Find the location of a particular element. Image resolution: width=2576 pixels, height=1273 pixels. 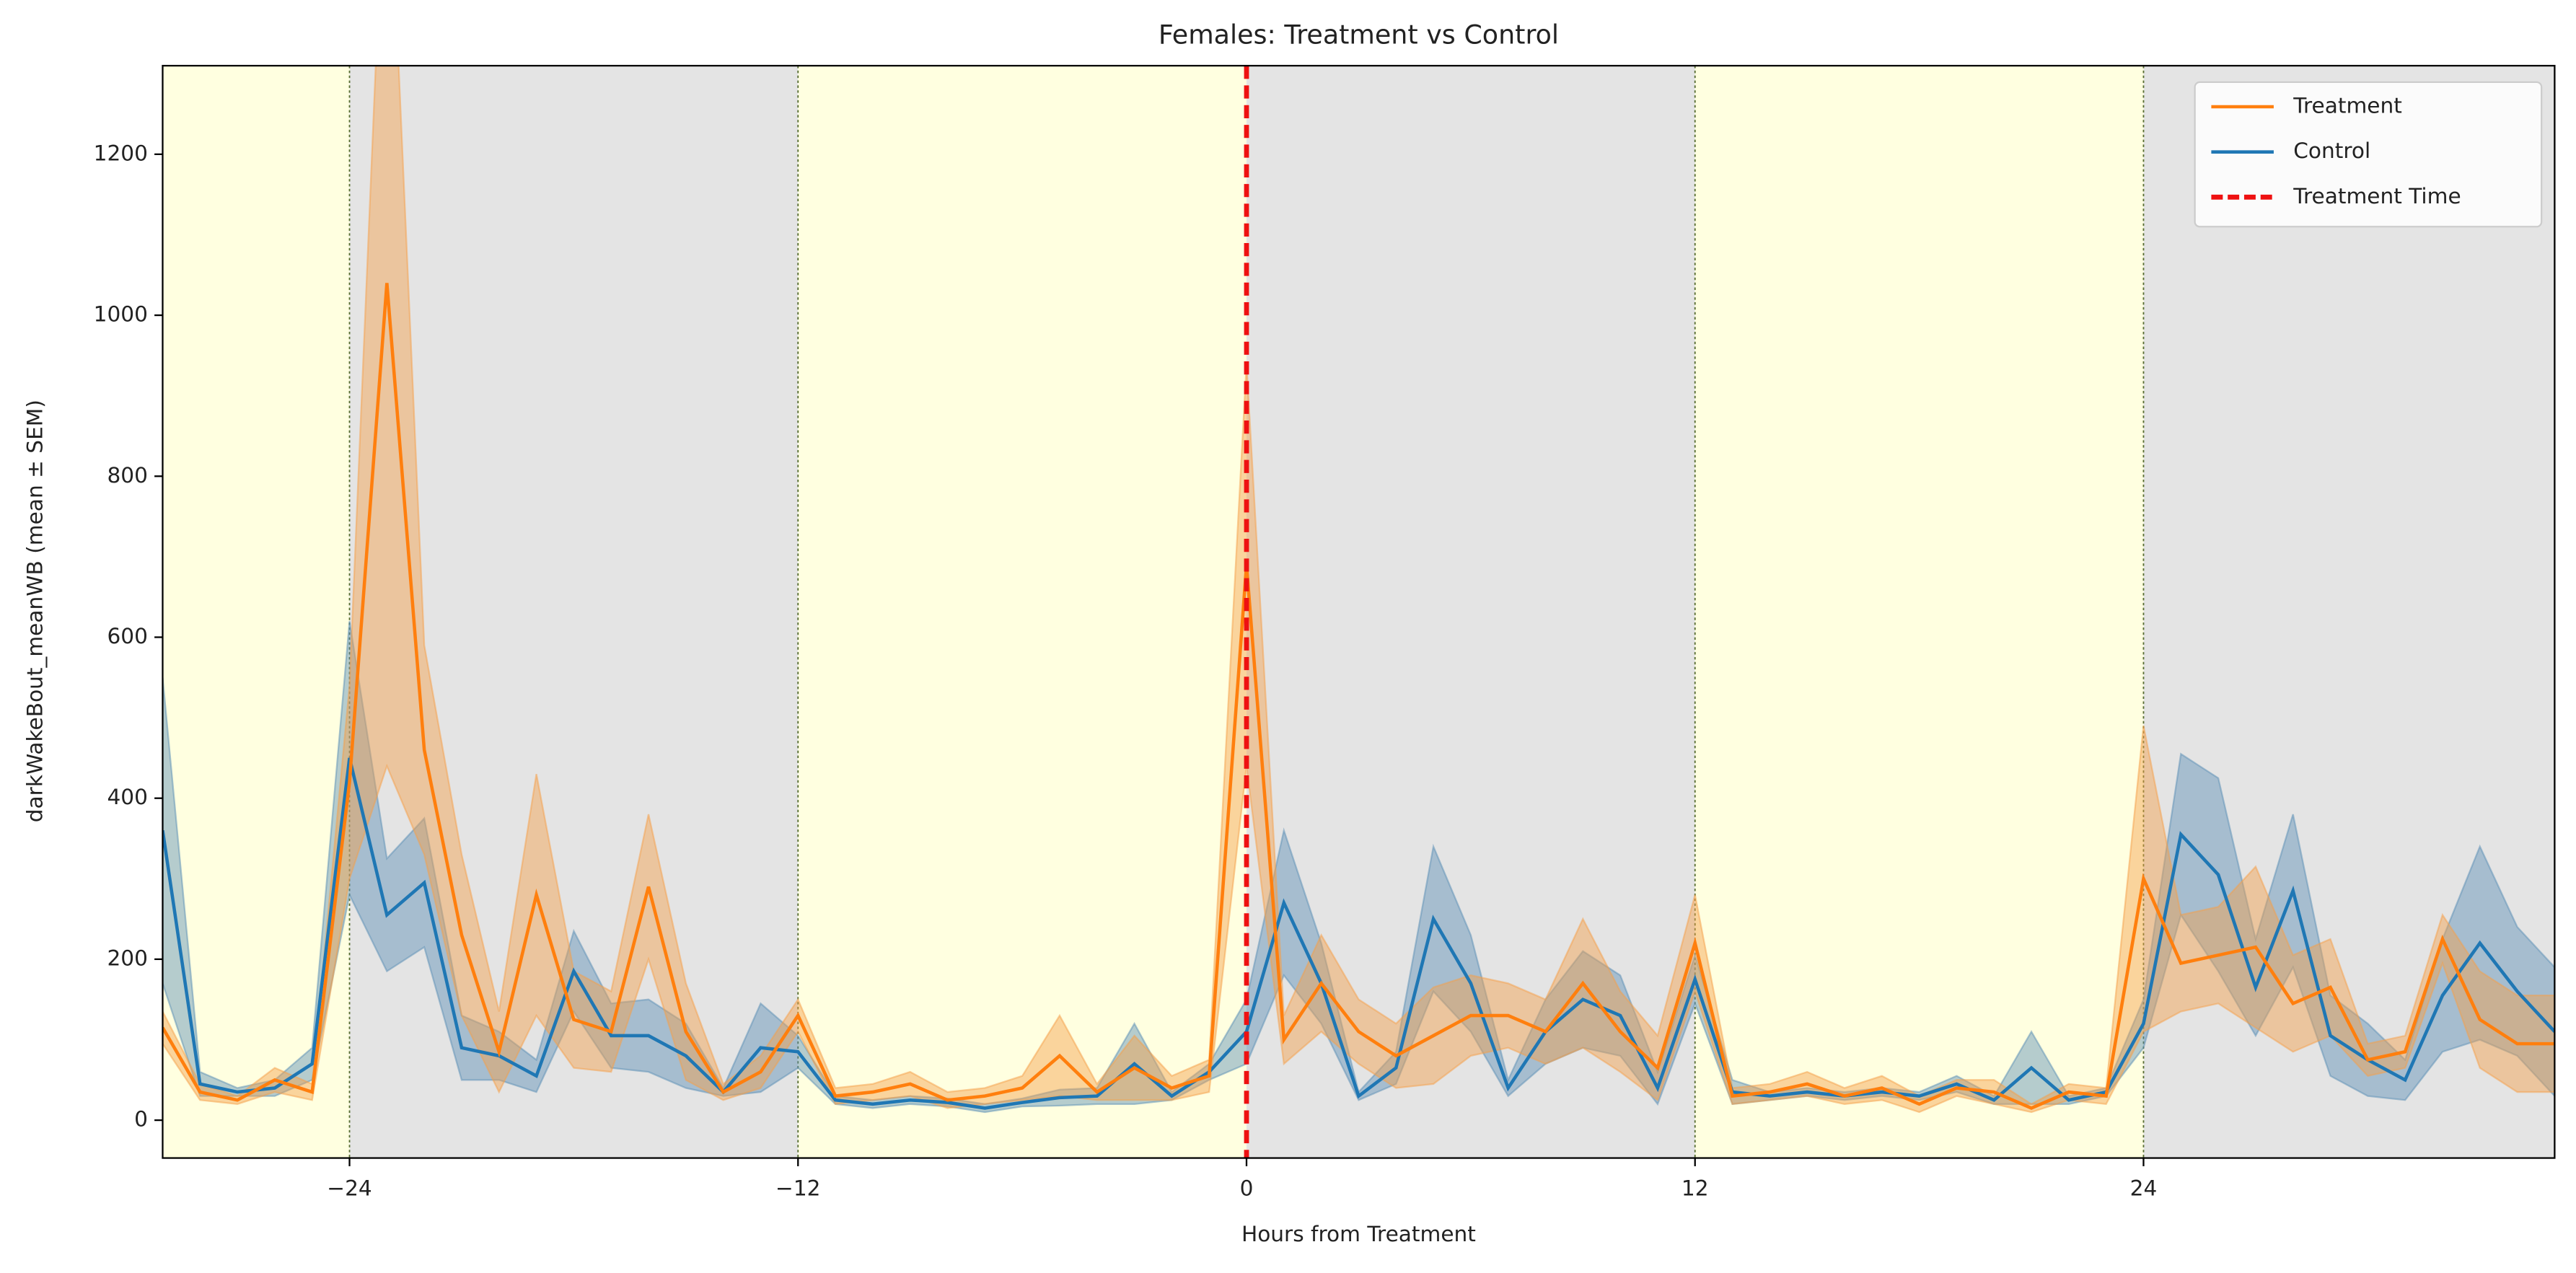

x-tick-label: −24 is located at coordinates (349, 1188).